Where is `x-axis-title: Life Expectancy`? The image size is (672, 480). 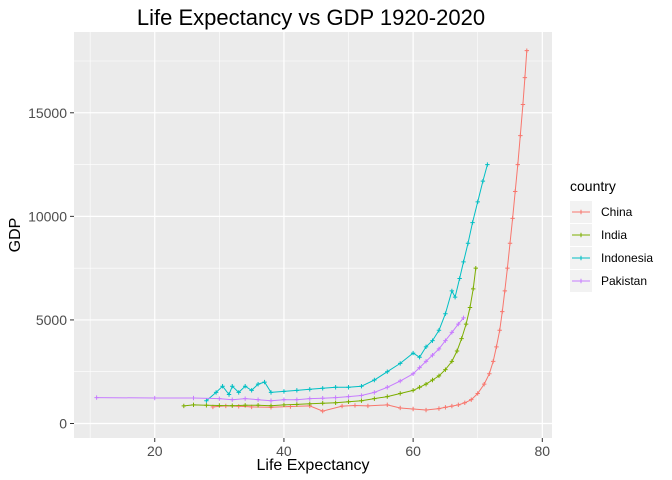 x-axis-title: Life Expectancy is located at coordinates (313, 465).